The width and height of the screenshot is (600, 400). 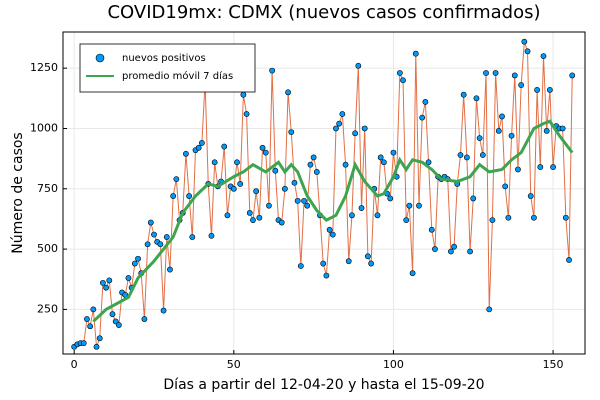 I want to click on x-tick-label: 100, so click(x=393, y=364).